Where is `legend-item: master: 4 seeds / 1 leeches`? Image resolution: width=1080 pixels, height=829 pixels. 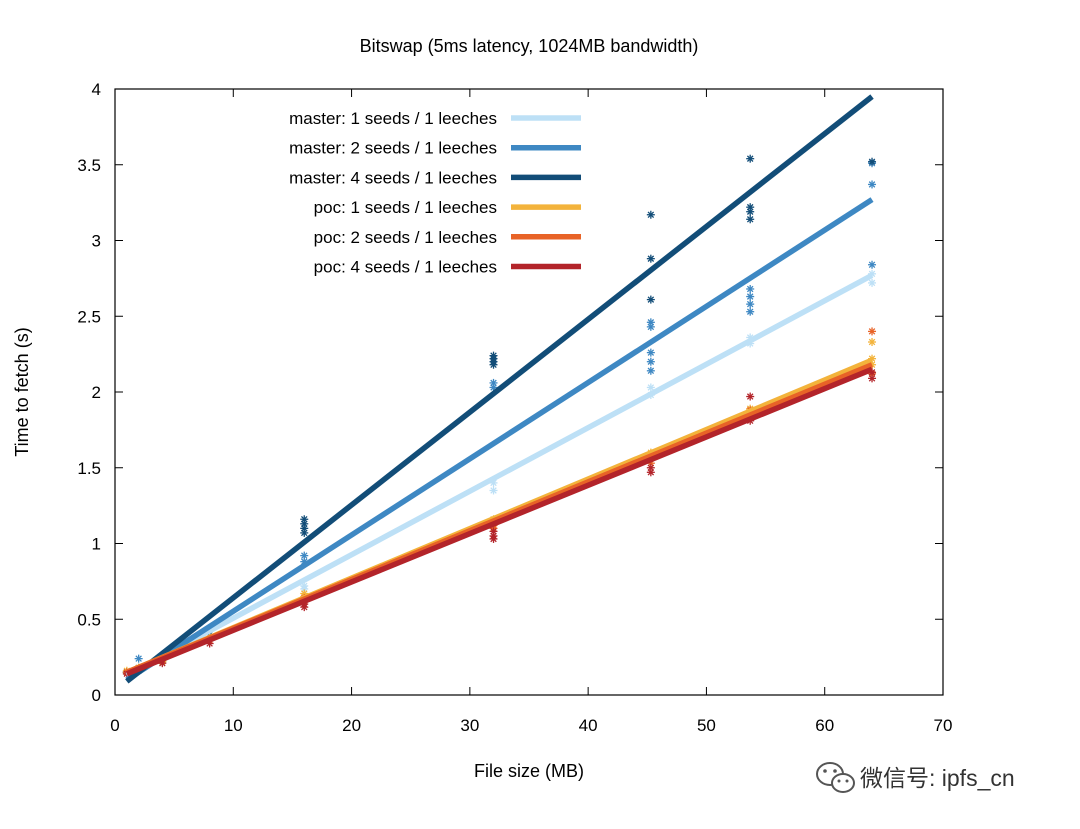
legend-item: master: 4 seeds / 1 leeches is located at coordinates (435, 177).